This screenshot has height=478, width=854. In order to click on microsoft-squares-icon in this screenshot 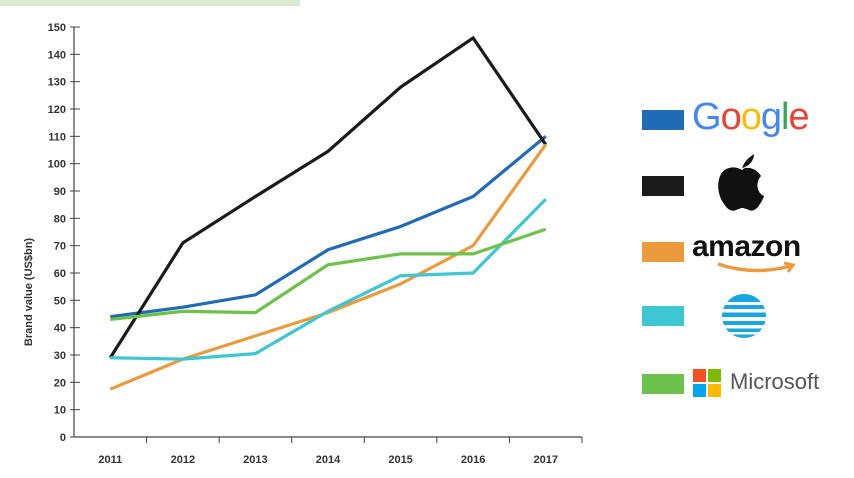, I will do `click(707, 383)`.